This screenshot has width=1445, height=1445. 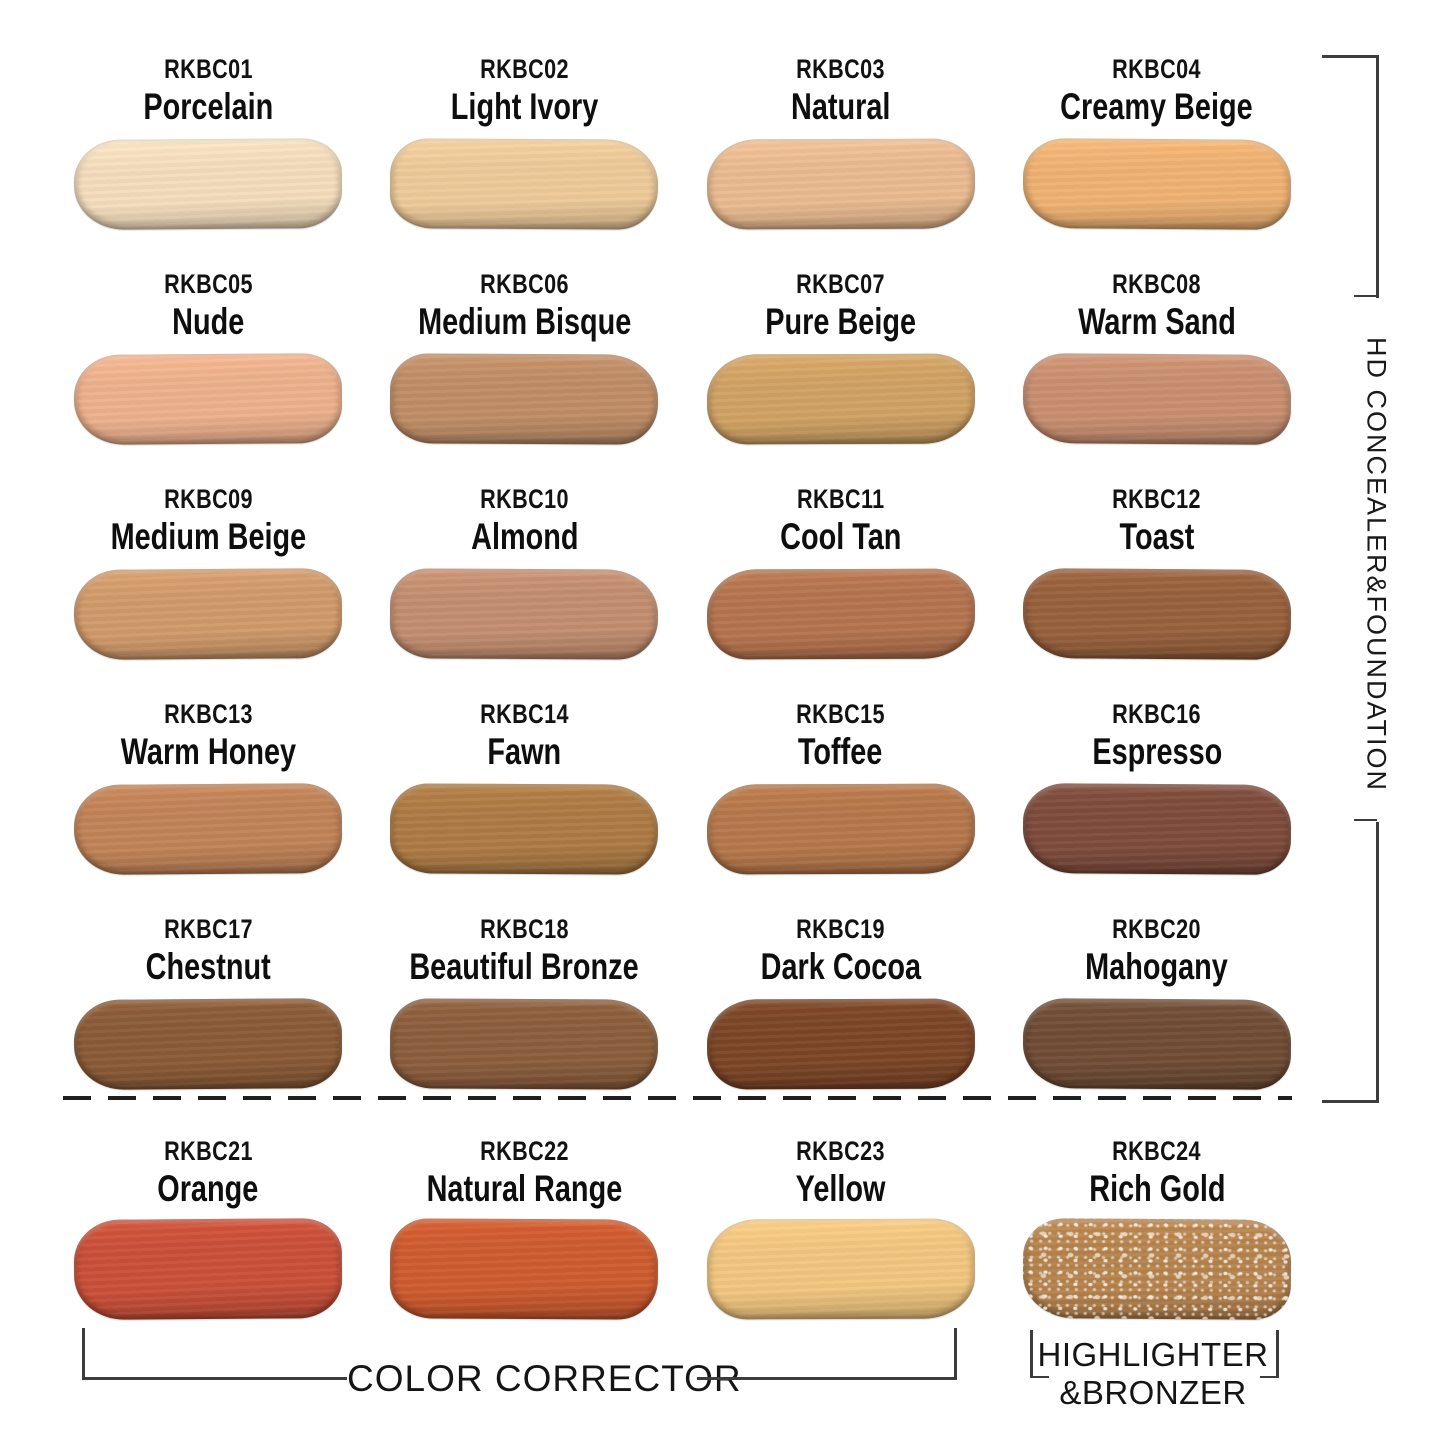 I want to click on shade-swatch-rkbc20, so click(x=1157, y=1044).